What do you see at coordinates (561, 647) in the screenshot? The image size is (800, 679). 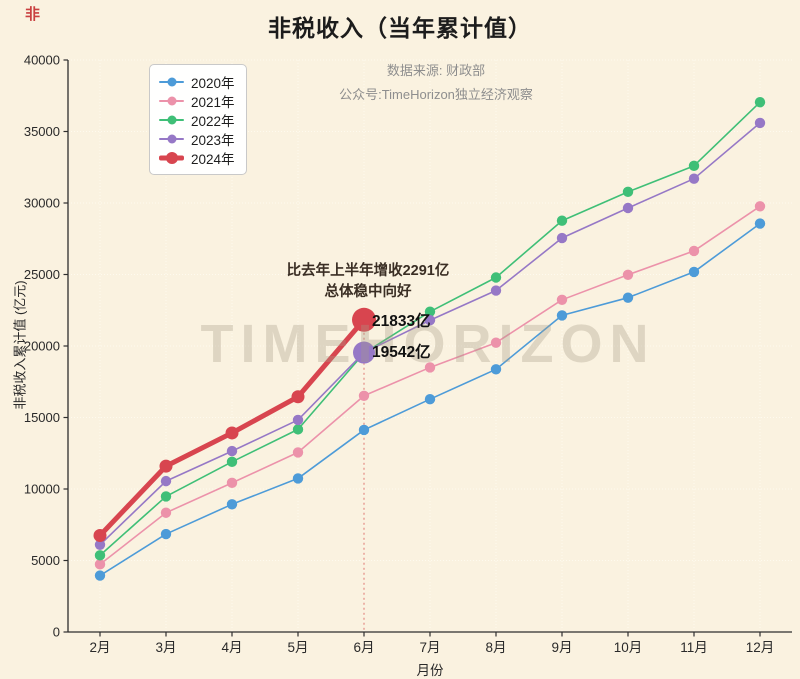 I see `x-tick-label: 9月` at bounding box center [561, 647].